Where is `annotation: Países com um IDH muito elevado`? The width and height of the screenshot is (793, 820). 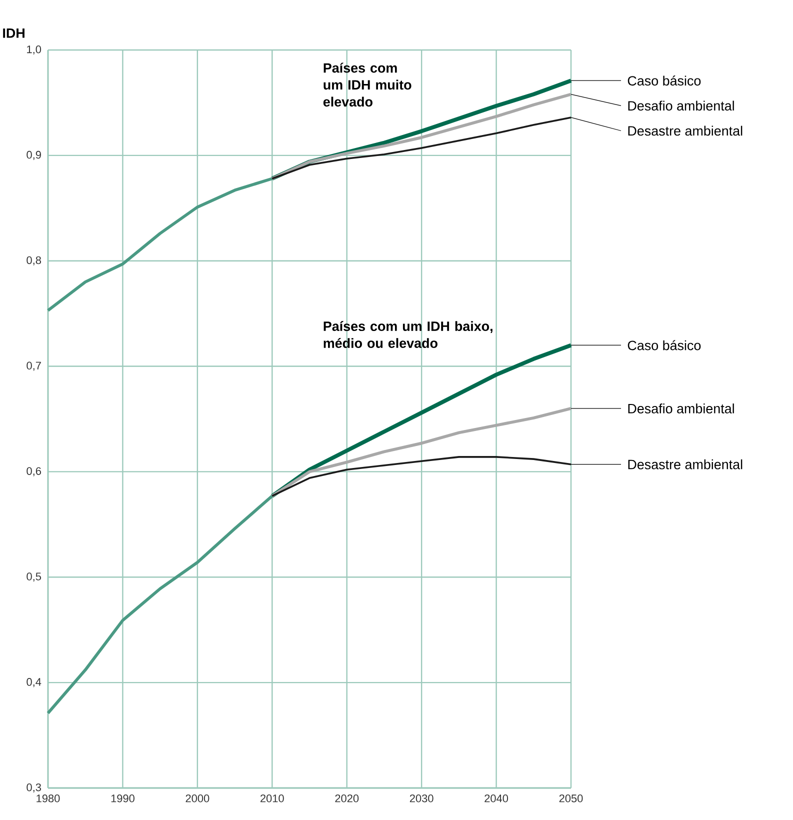 annotation: Países com um IDH muito elevado is located at coordinates (367, 84).